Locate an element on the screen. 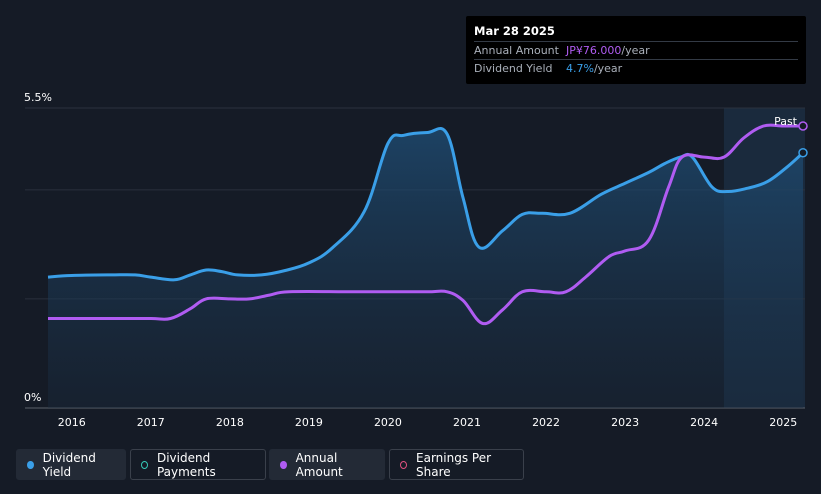 This screenshot has height=494, width=821. x-tick-label: 2020 is located at coordinates (388, 422).